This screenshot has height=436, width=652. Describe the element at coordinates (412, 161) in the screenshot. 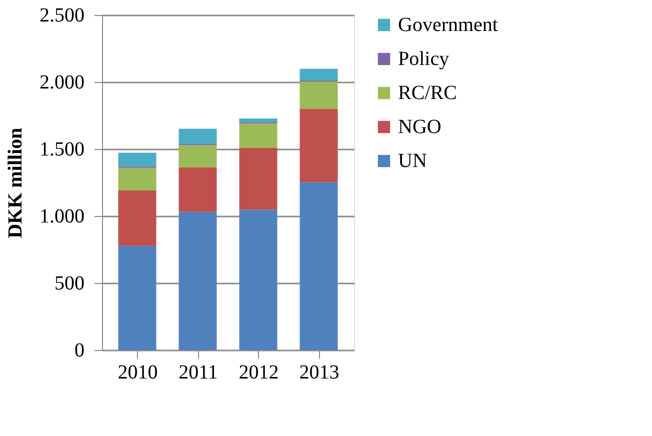

I see `legend-label: UN` at that location.